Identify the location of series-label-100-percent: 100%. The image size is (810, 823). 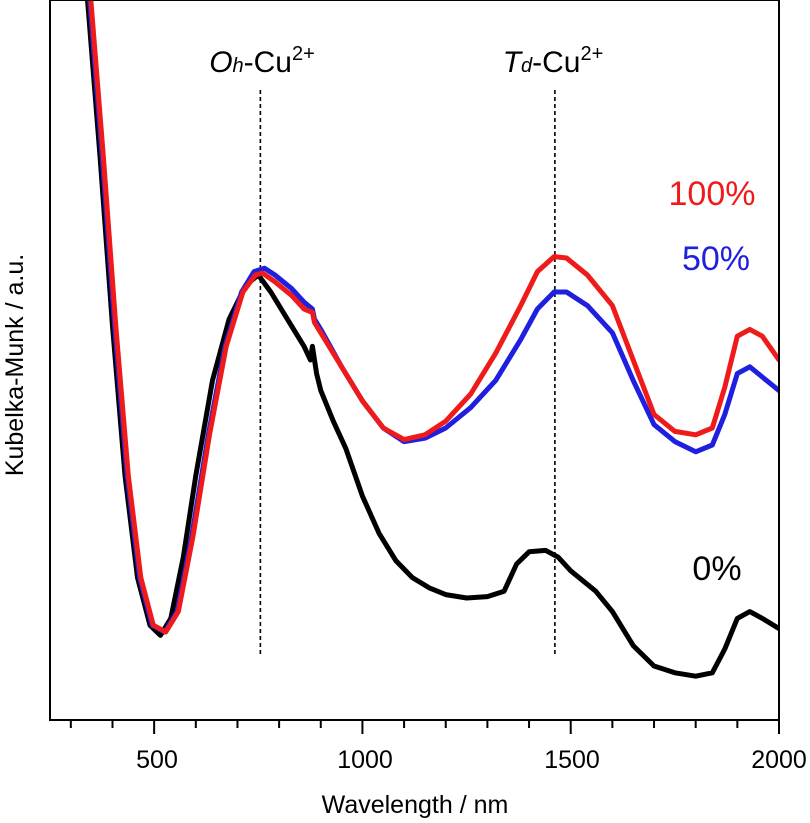
(712, 194).